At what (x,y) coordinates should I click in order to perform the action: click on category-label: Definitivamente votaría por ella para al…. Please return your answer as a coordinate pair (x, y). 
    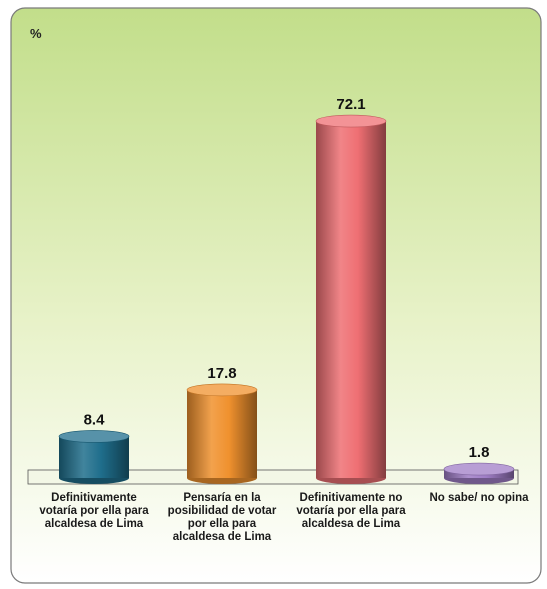
    Looking at the image, I should click on (94, 511).